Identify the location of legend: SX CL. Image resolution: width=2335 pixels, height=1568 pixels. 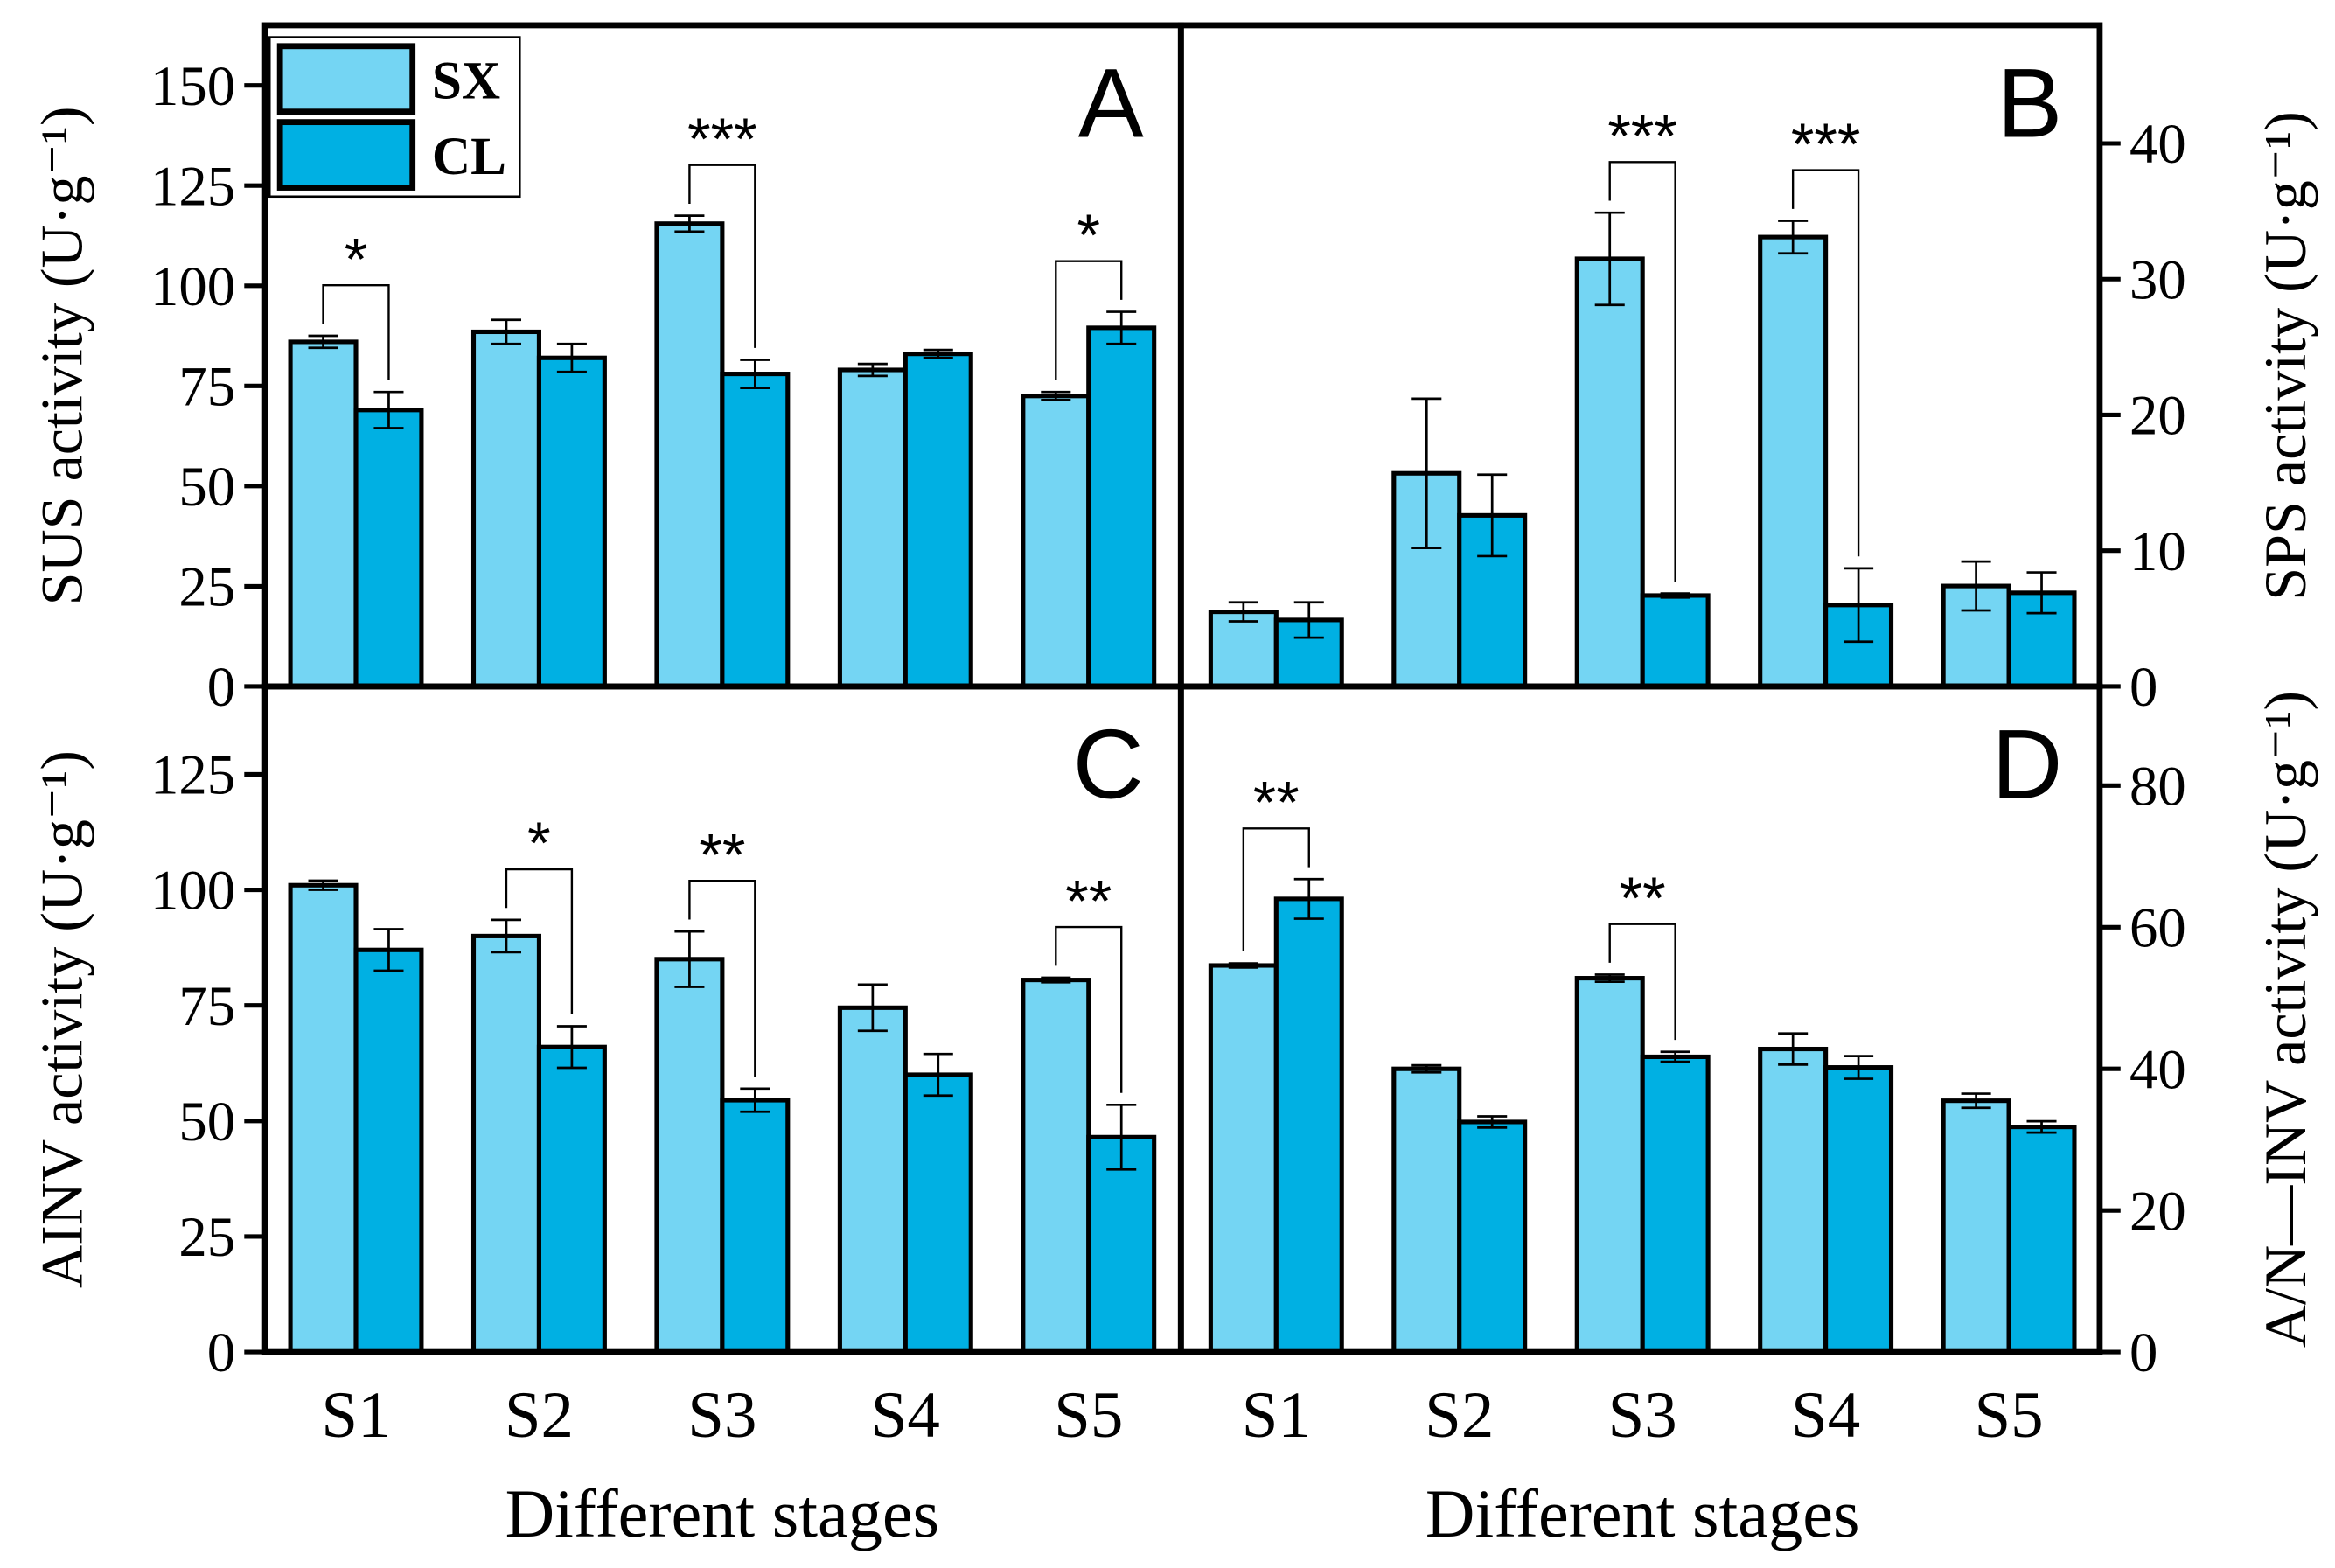
(394, 117).